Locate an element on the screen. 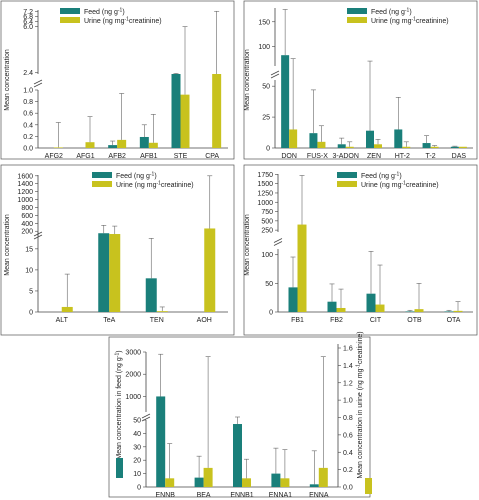 This screenshot has width=479, height=500. x-tick-label: STE is located at coordinates (181, 156).